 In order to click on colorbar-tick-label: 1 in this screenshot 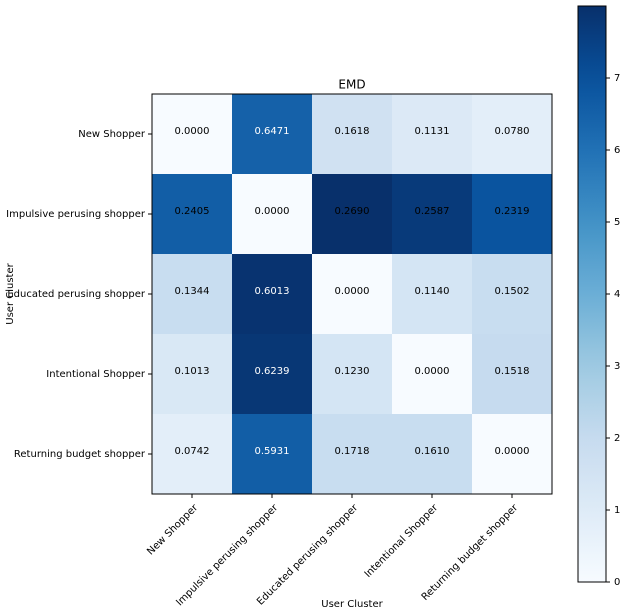, I will do `click(617, 510)`.